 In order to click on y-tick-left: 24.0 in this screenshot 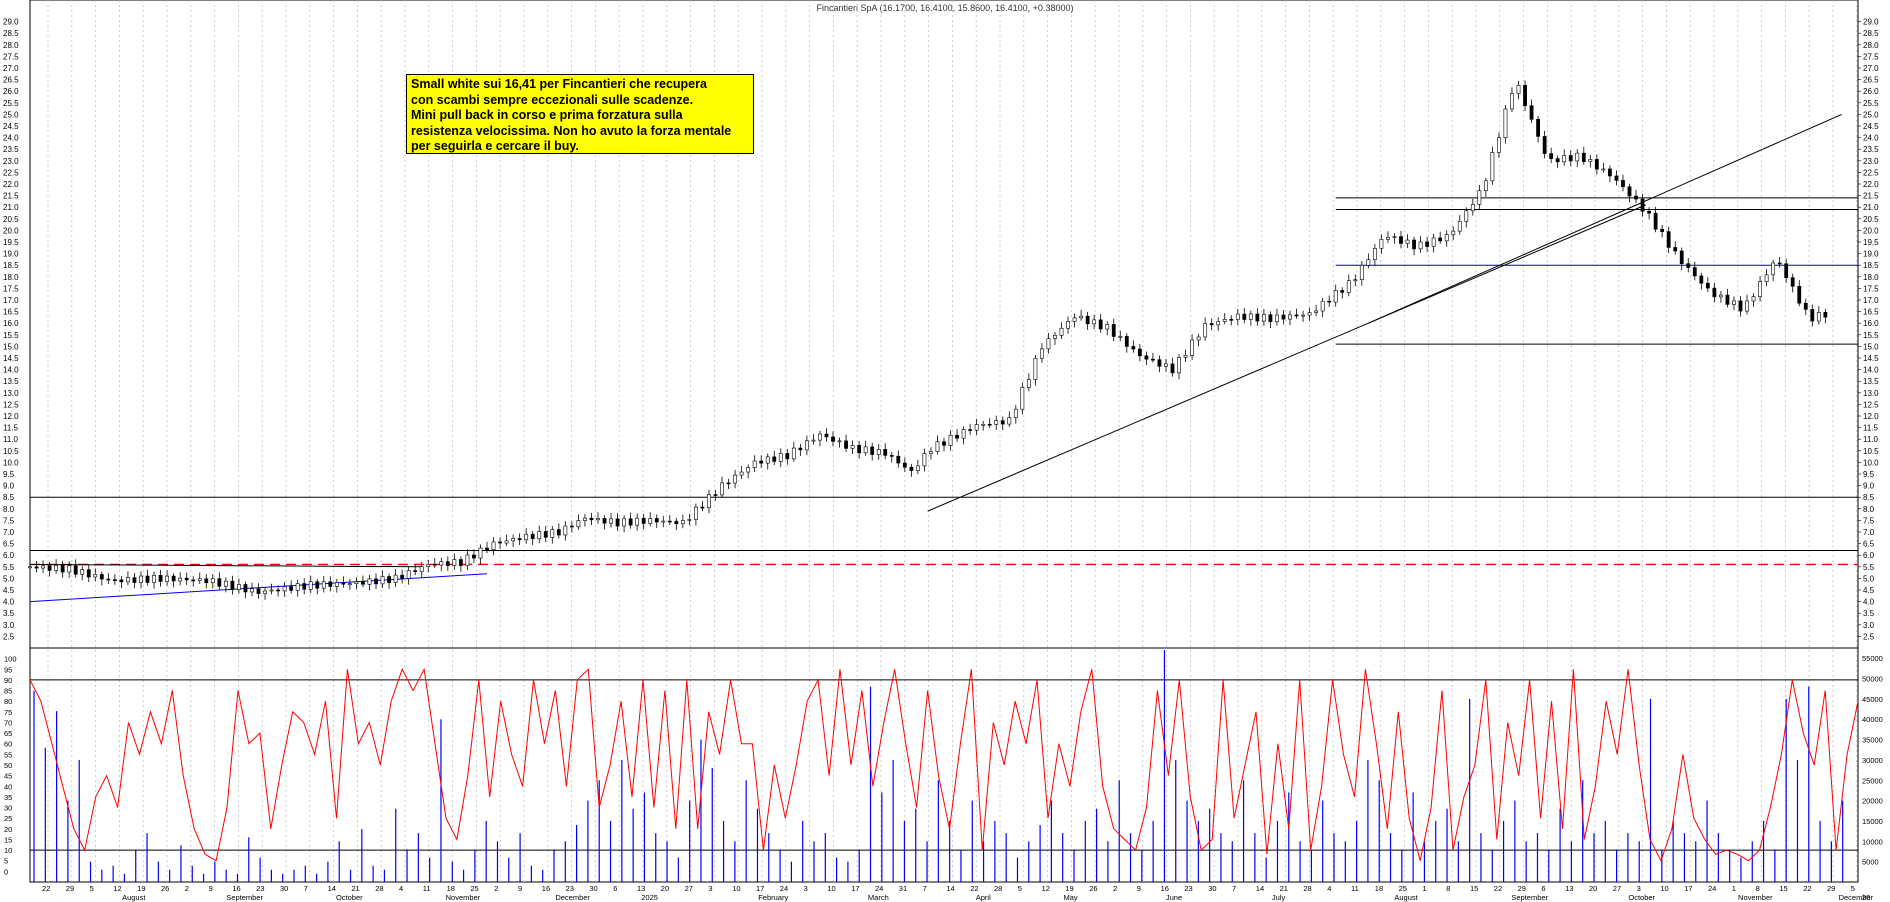, I will do `click(11, 138)`.